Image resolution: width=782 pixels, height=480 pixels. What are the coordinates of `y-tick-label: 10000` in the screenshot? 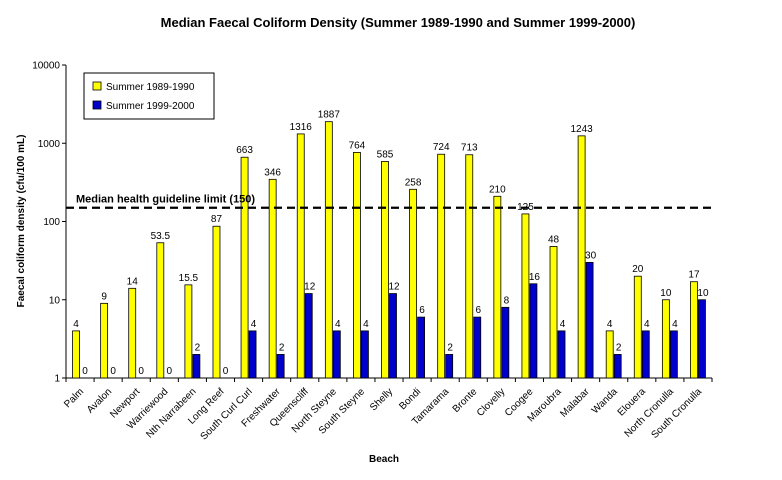 It's located at (46, 66).